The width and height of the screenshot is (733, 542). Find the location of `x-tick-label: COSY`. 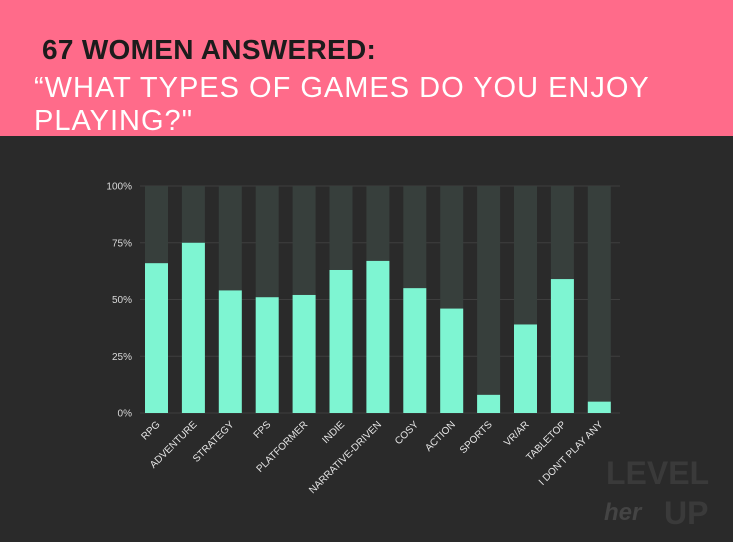

x-tick-label: COSY is located at coordinates (407, 433).